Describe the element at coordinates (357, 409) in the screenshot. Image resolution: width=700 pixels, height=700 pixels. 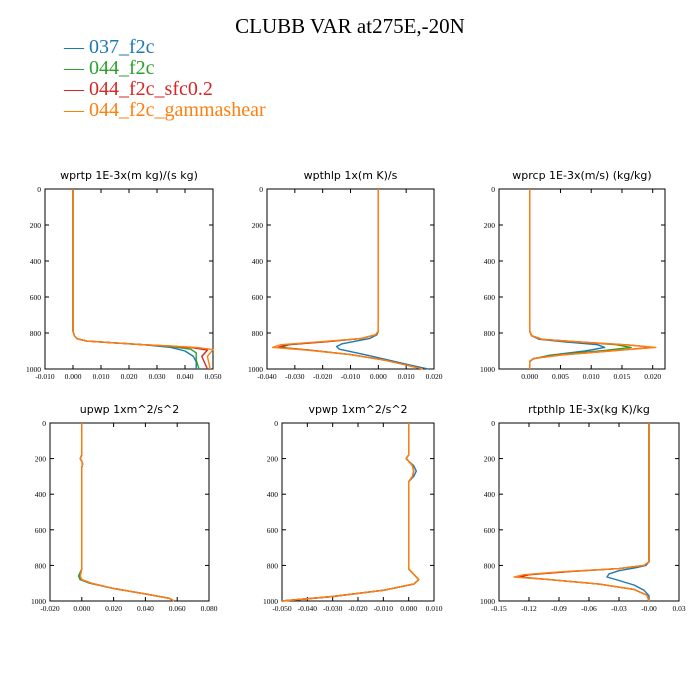
I see `panel-title: vpwp 1xm^2/s^2` at that location.